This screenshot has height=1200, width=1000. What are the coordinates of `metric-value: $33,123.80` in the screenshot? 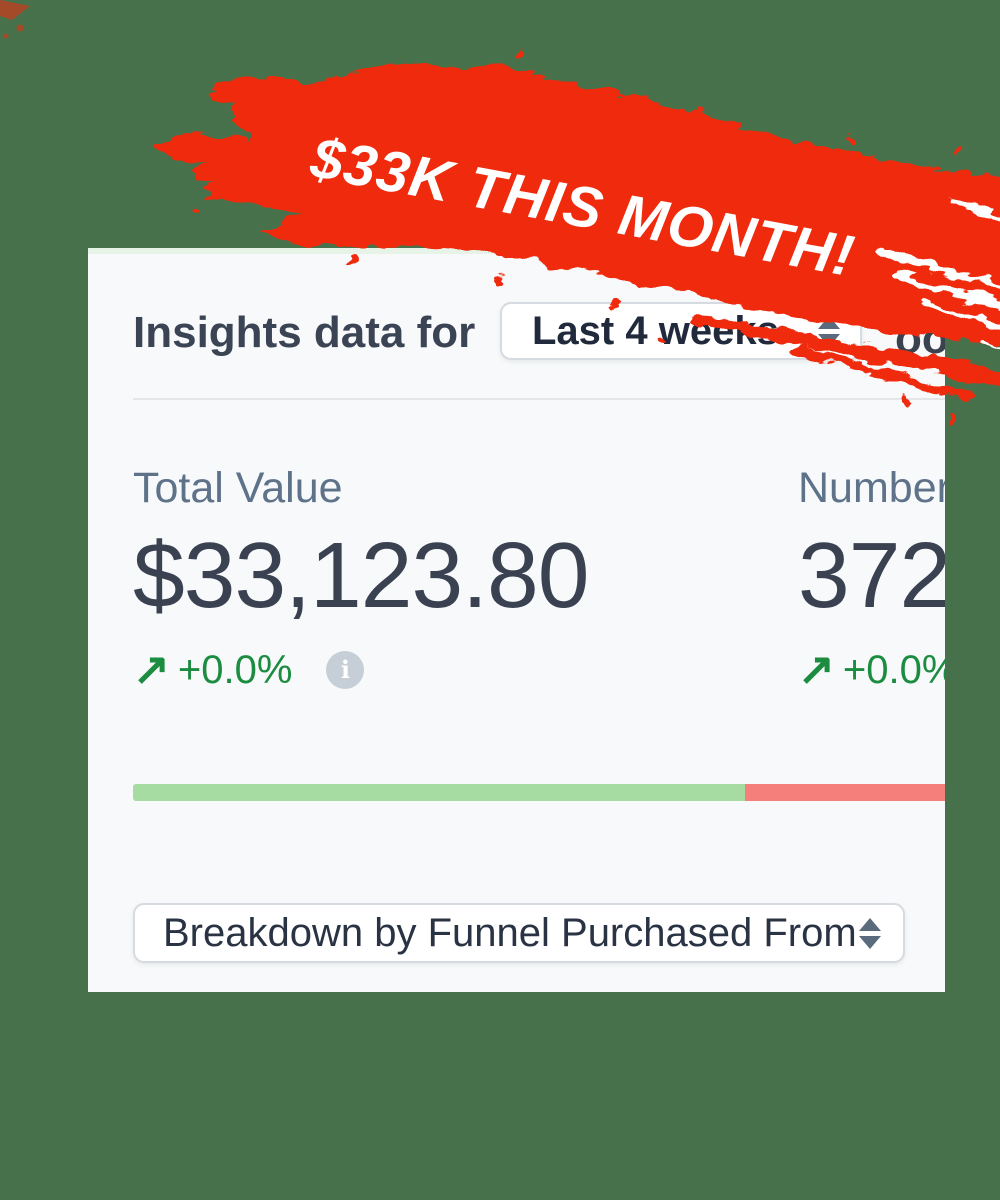 It's located at (361, 575).